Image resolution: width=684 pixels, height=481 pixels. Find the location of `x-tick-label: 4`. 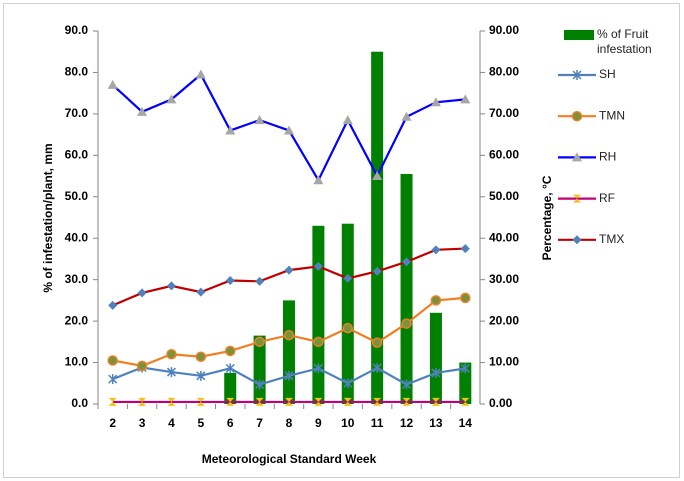

x-tick-label: 4 is located at coordinates (171, 423).